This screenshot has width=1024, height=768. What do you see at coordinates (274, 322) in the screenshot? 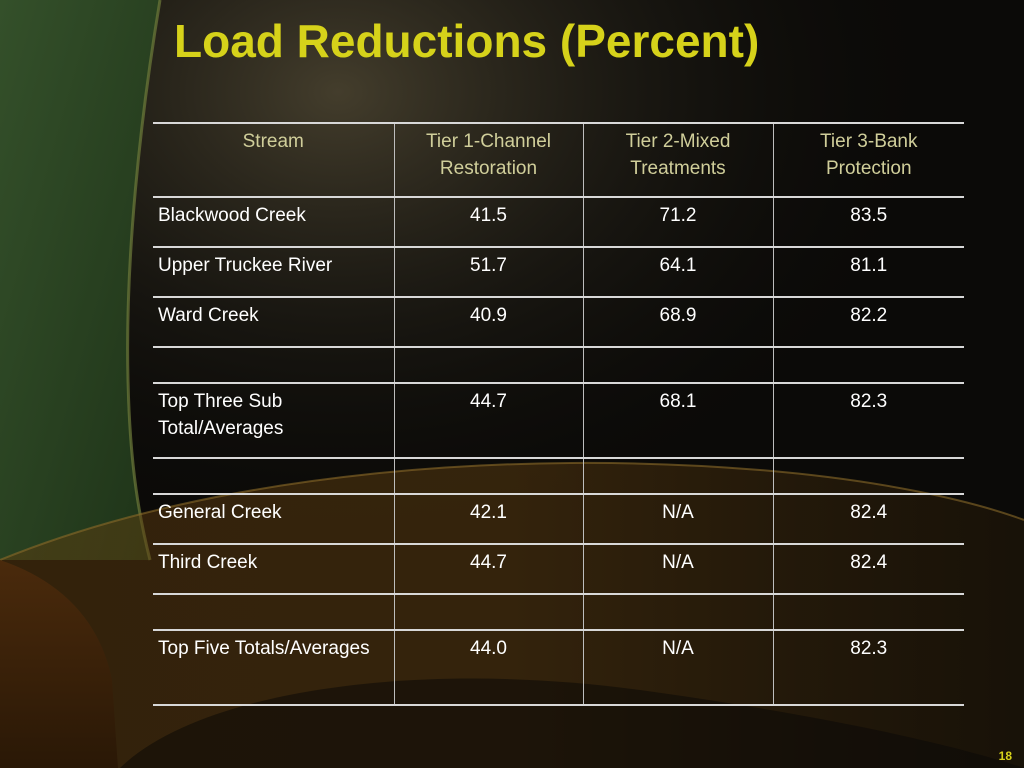
I see `stream-cell: Ward Creek` at bounding box center [274, 322].